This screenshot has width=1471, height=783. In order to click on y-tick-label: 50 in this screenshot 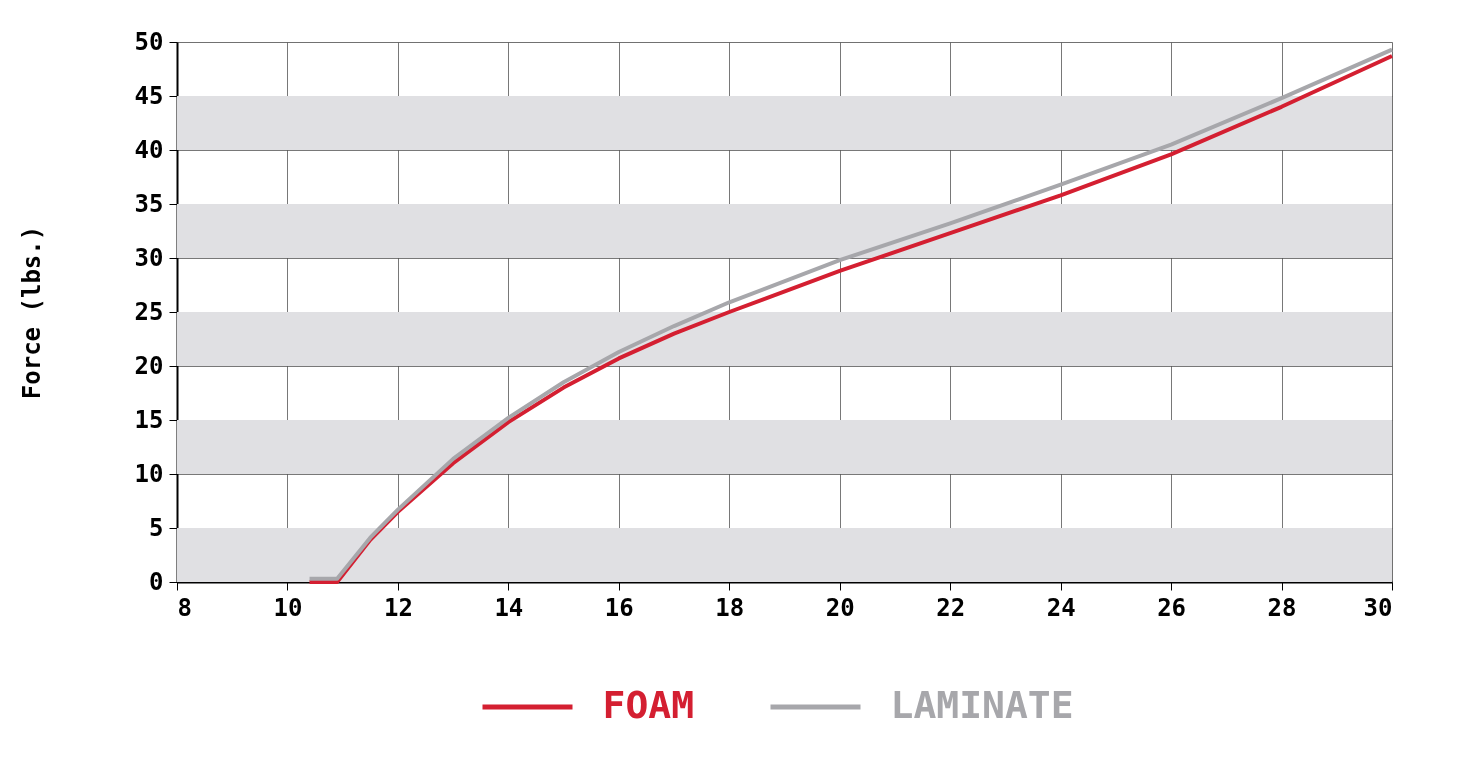, I will do `click(149, 41)`.